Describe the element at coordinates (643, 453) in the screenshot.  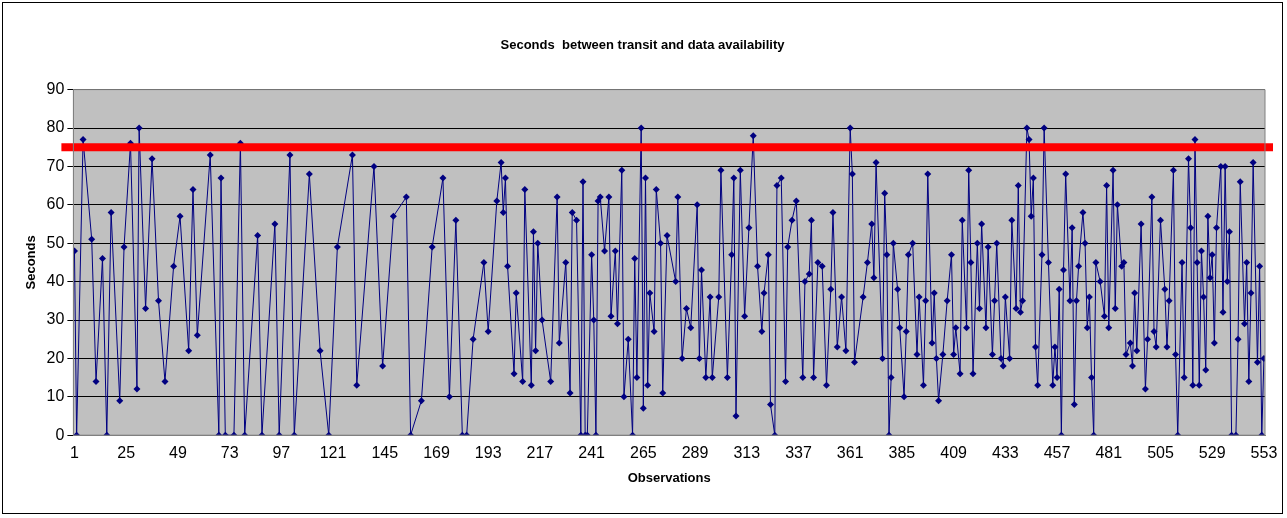
I see `x-tick-label: 265` at that location.